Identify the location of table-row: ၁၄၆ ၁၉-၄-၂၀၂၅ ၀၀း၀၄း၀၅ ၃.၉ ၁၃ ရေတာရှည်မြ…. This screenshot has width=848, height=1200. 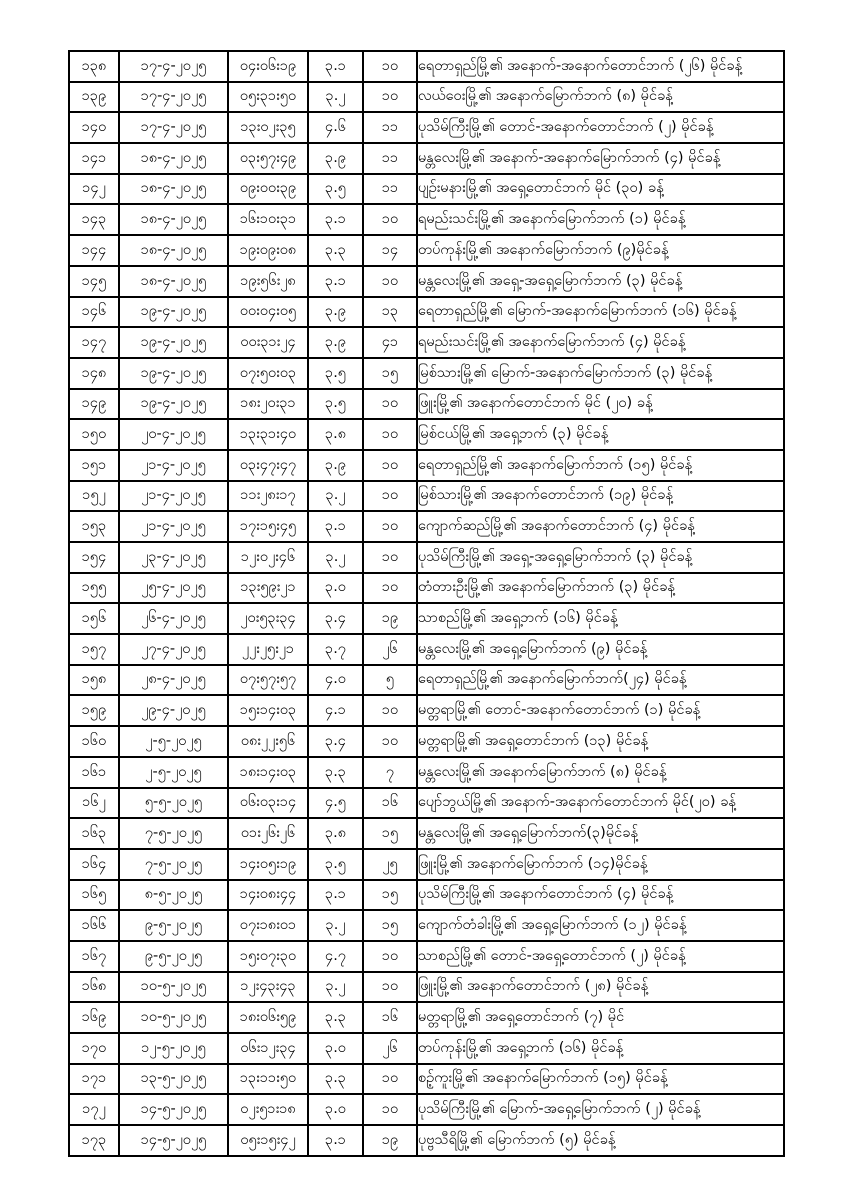
(426, 312).